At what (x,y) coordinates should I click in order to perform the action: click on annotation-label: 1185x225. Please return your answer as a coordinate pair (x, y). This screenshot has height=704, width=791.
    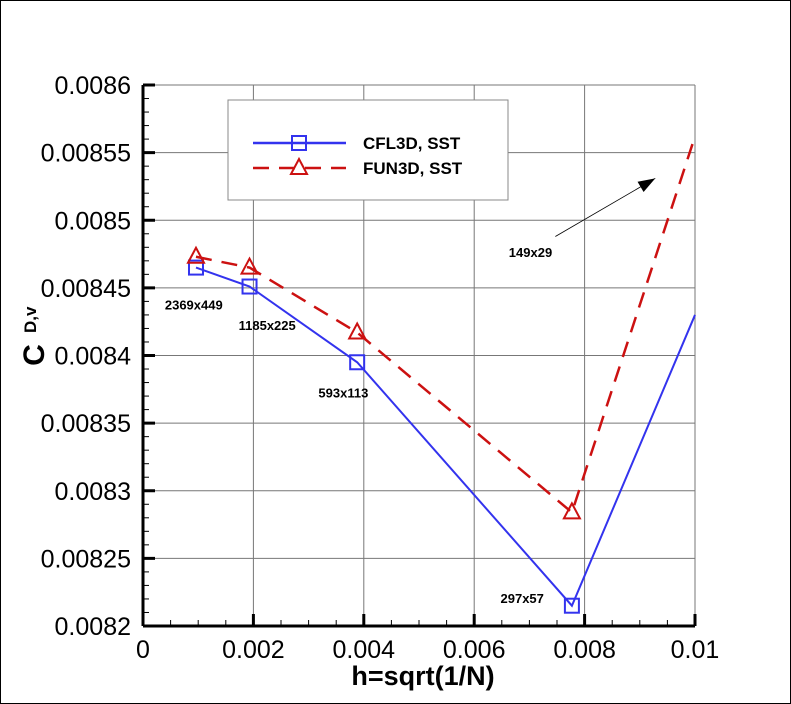
    Looking at the image, I should click on (267, 325).